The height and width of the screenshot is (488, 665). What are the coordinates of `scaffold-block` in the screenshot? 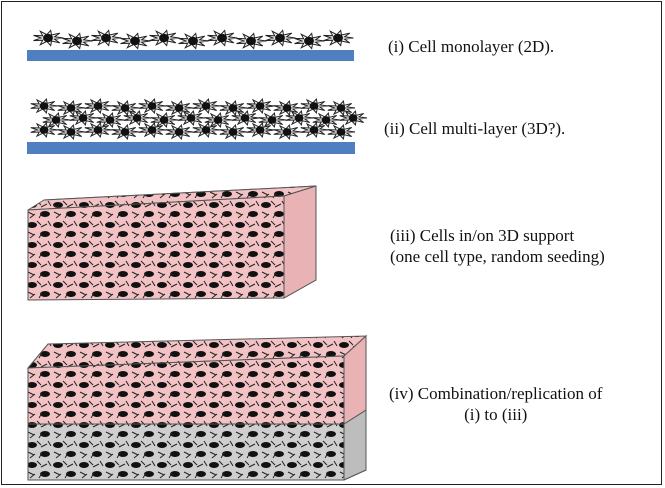 It's located at (172, 243).